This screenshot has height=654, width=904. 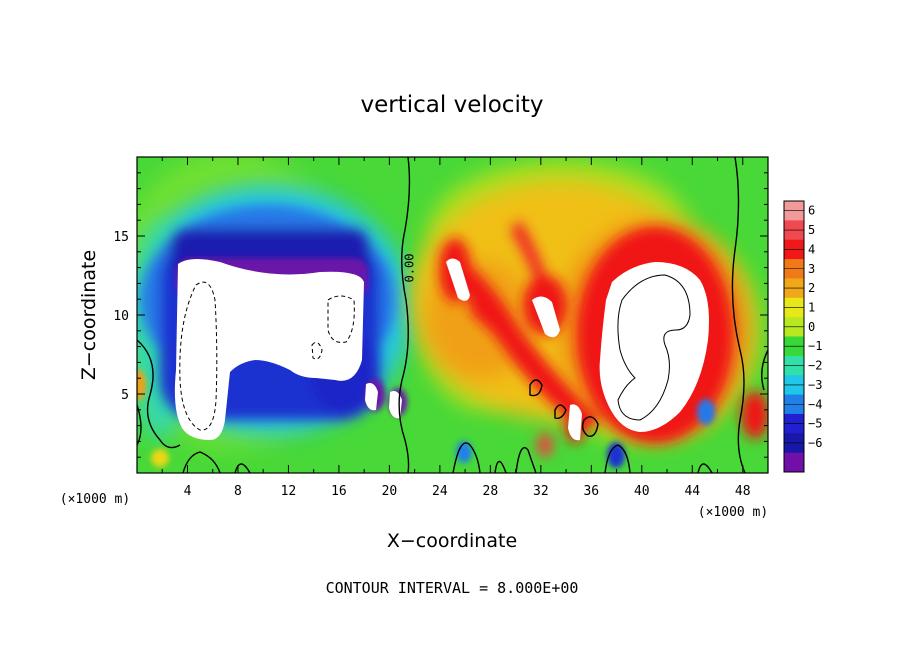 I want to click on x-axis-title: X−coordinate, so click(x=452, y=541).